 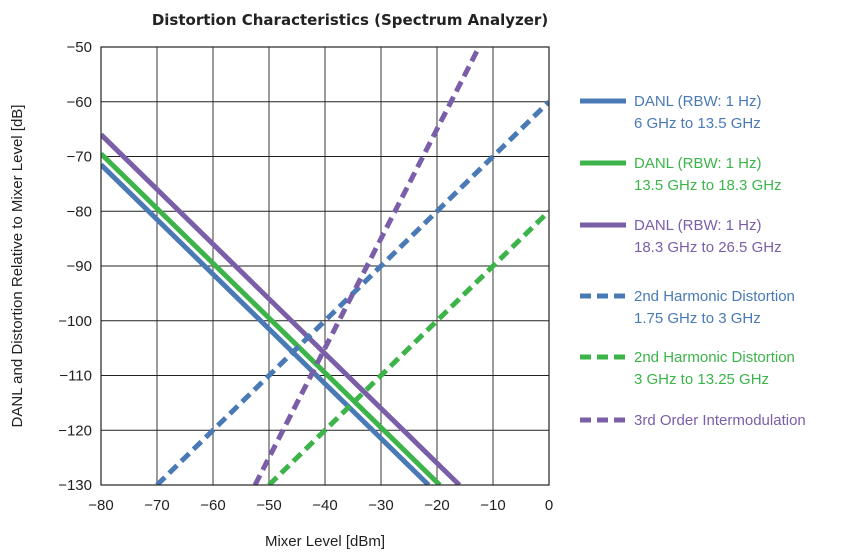 What do you see at coordinates (720, 420) in the screenshot?
I see `legend-label: 3rd Order Intermodulation` at bounding box center [720, 420].